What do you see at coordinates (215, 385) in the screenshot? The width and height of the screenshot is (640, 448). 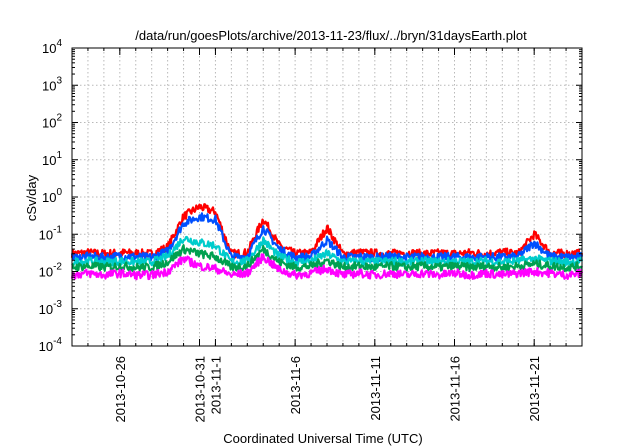 I see `x-tick-label: 2013-11-1` at bounding box center [215, 385].